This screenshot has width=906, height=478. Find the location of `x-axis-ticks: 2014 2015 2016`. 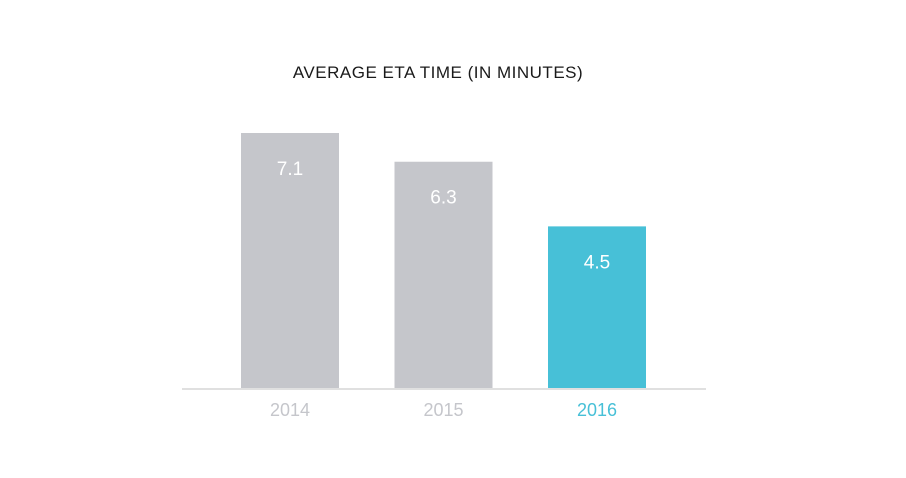

x-axis-ticks: 2014 2015 2016 is located at coordinates (443, 410).